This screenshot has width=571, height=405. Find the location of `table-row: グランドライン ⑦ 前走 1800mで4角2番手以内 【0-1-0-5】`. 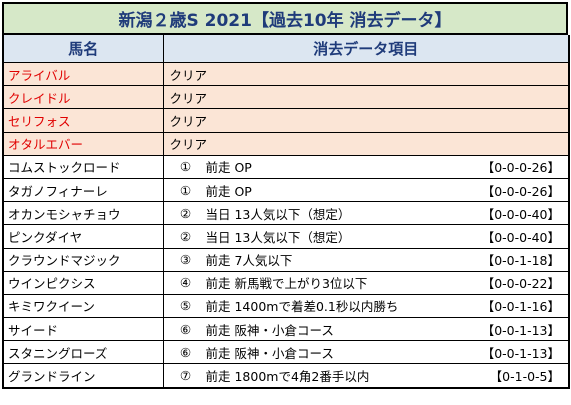

table-row: グランドライン ⑦ 前走 1800mで4角2番手以内 【0-1-0-5】 is located at coordinates (286, 376).